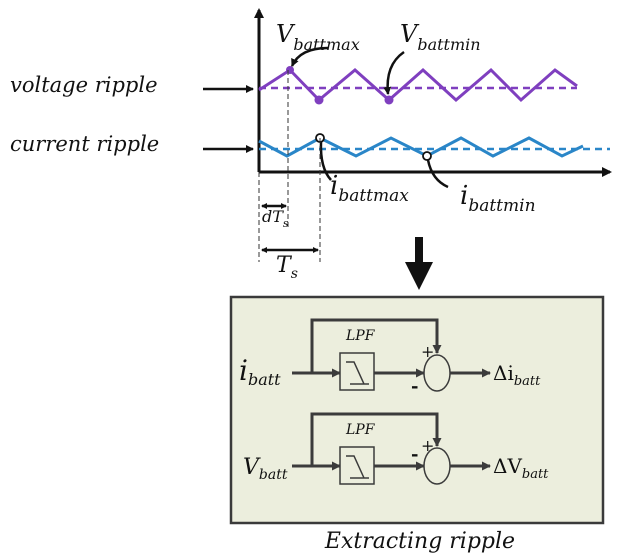 Image resolution: width=619 pixels, height=557 pixels. I want to click on lpf-label-voltage: LPF, so click(360, 430).